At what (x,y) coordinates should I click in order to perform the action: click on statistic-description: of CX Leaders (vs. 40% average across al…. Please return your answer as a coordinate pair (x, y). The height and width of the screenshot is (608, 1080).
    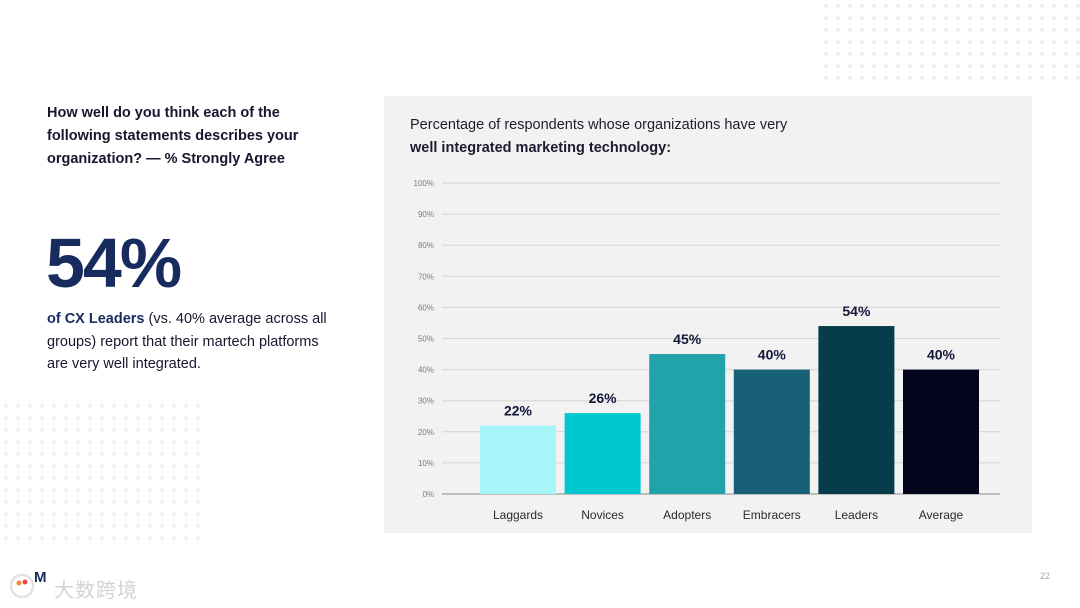
    Looking at the image, I should click on (192, 342).